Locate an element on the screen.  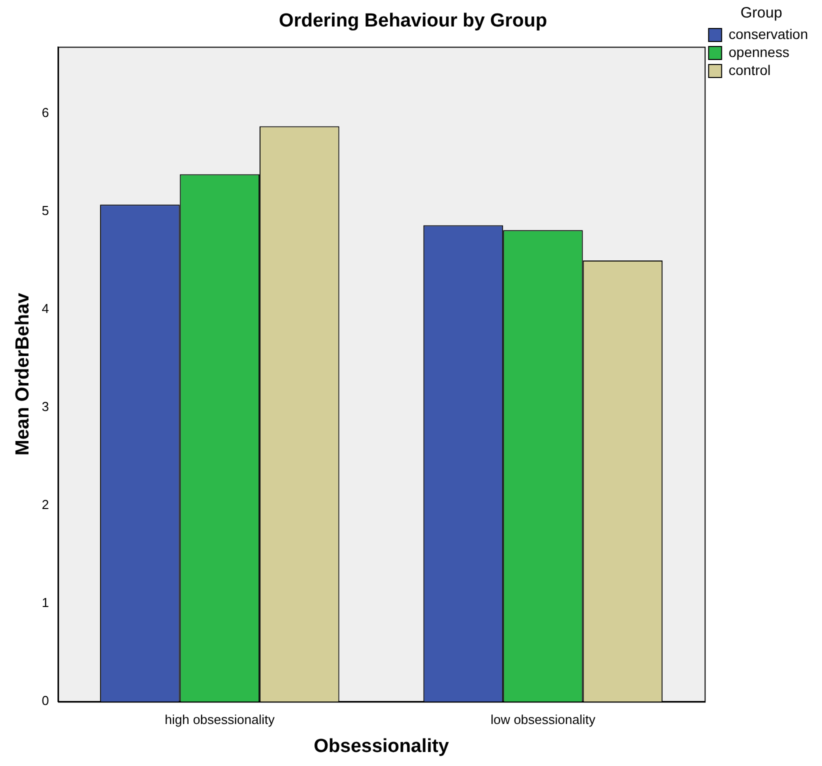
y-axis-title: Mean OrderBehav is located at coordinates (23, 374).